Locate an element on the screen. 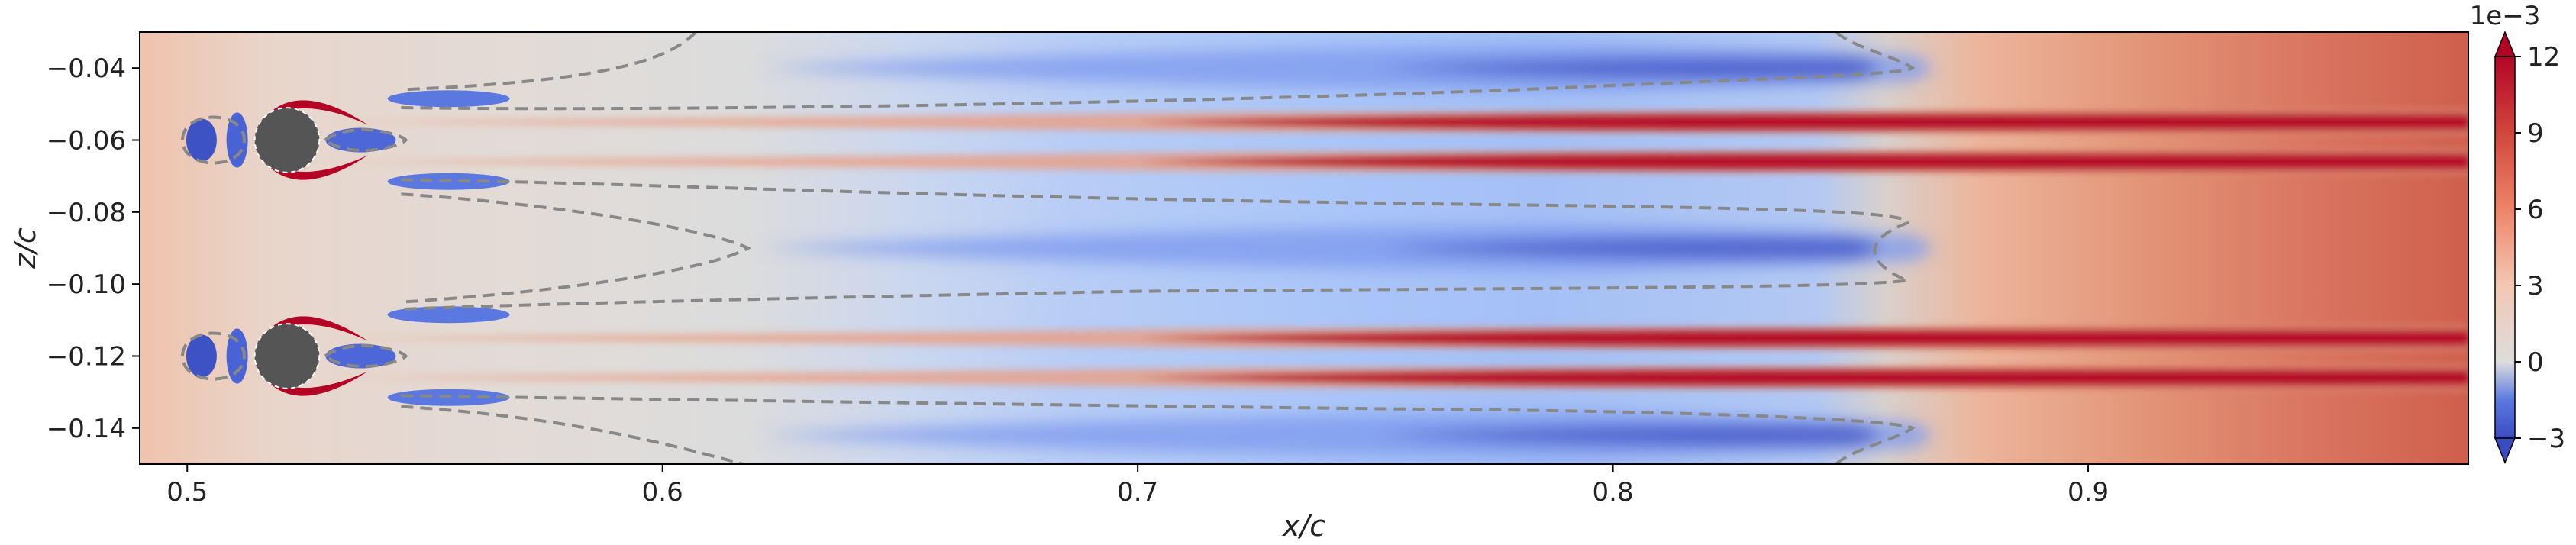 This screenshot has width=2576, height=545. x-tick-label: 0.5 is located at coordinates (187, 492).